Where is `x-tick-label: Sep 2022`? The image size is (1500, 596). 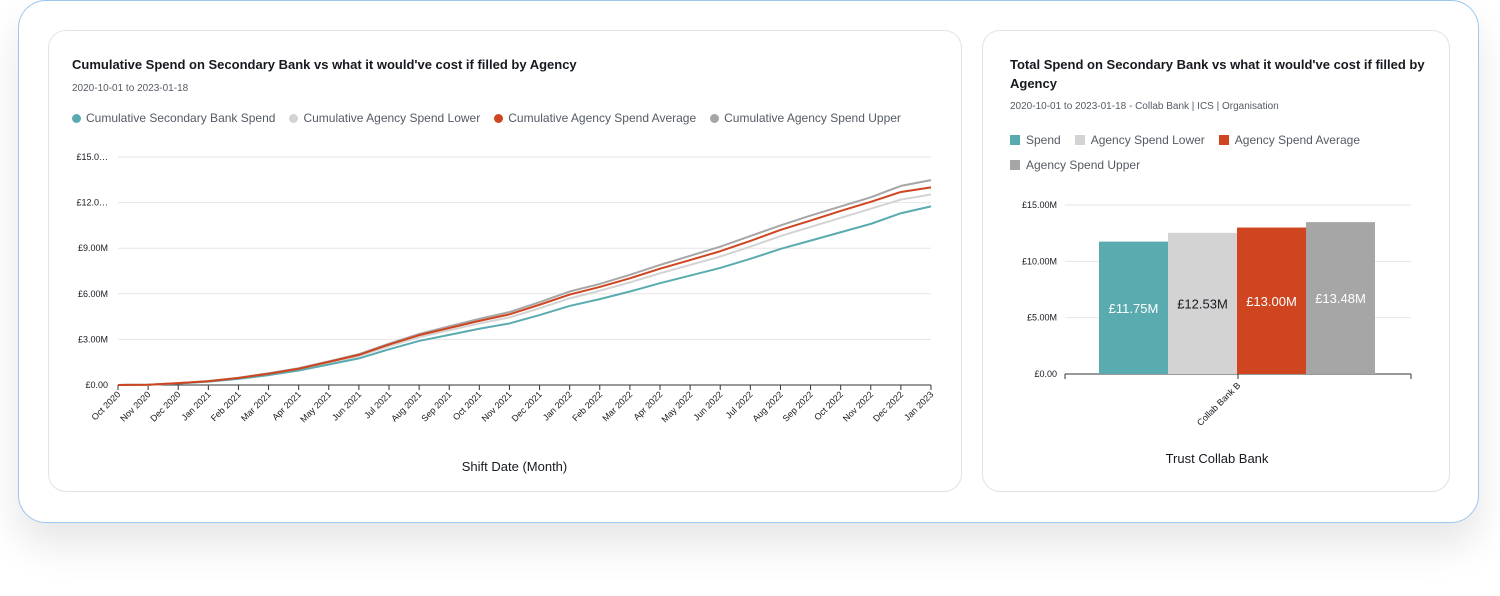
x-tick-label: Sep 2022 is located at coordinates (798, 406).